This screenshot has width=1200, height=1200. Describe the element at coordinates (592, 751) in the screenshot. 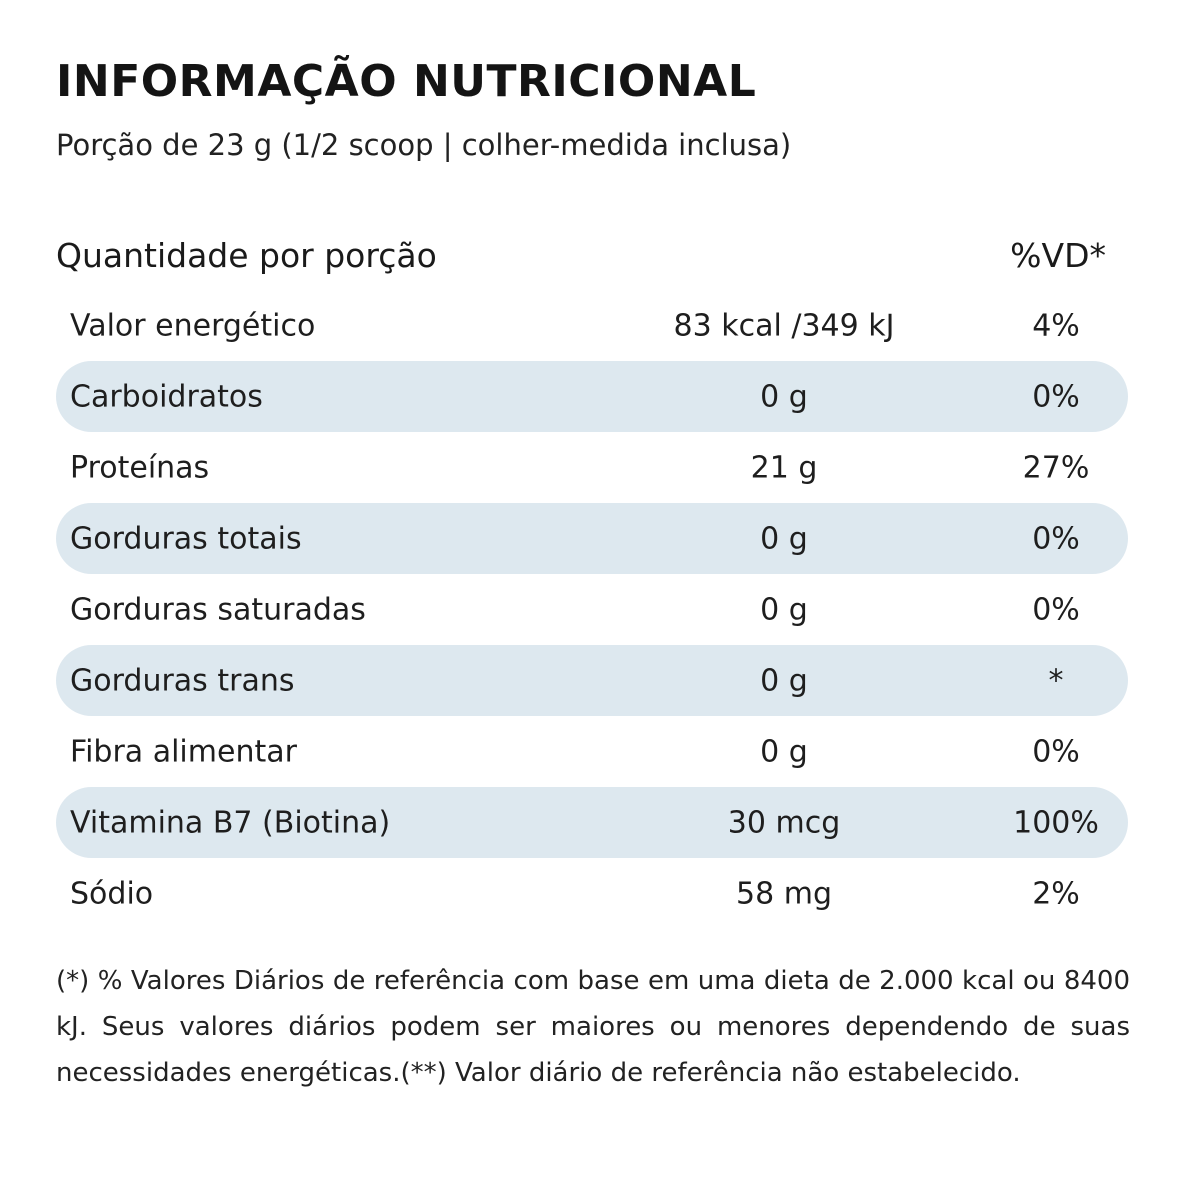

I see `table-row: Fibra alimentar 0 g 0%` at that location.